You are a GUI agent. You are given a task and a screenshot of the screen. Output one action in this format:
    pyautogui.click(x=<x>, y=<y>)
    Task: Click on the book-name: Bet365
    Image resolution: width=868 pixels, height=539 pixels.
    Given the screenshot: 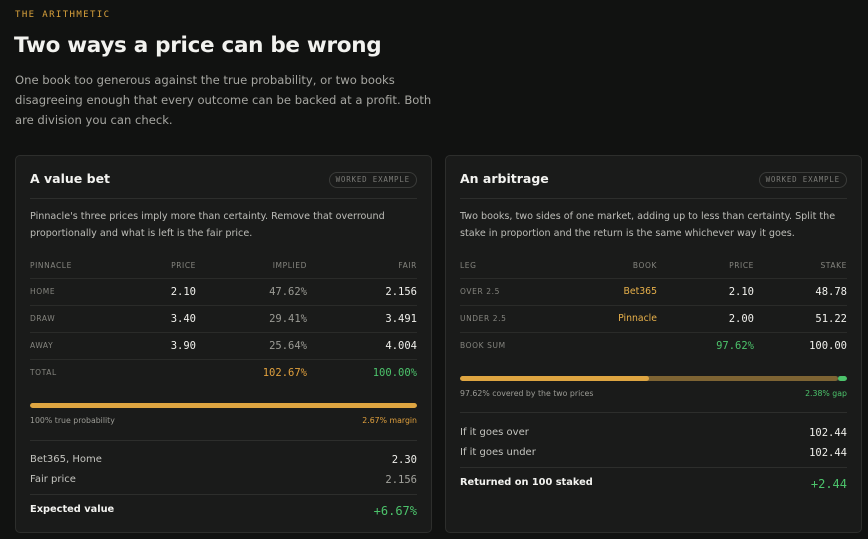 What is the action you would take?
    pyautogui.click(x=640, y=291)
    